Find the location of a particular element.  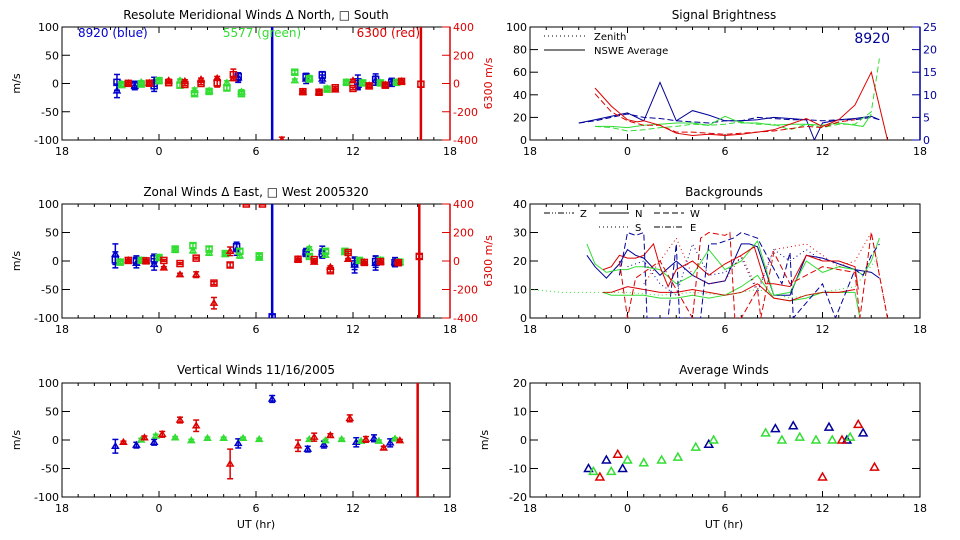

panel-title: Signal Brightness is located at coordinates (724, 15).